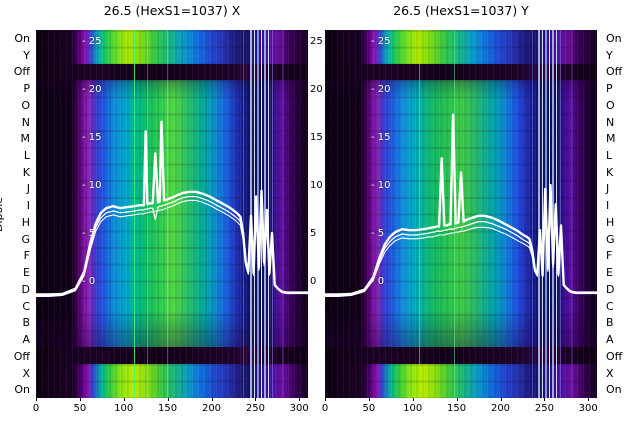  What do you see at coordinates (610, 306) in the screenshot?
I see `row-label: C` at bounding box center [610, 306].